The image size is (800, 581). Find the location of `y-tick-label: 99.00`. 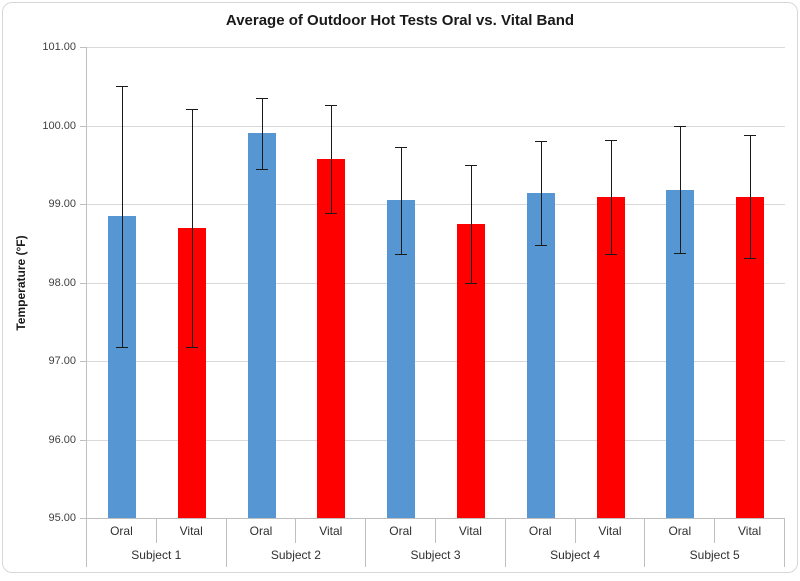

y-tick-label: 99.00 is located at coordinates (62, 204).